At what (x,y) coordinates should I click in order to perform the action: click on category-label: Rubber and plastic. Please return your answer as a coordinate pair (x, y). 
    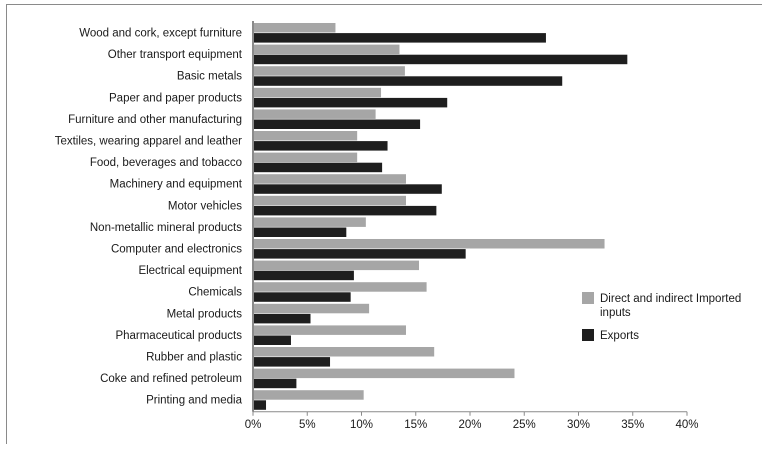
    Looking at the image, I should click on (194, 358).